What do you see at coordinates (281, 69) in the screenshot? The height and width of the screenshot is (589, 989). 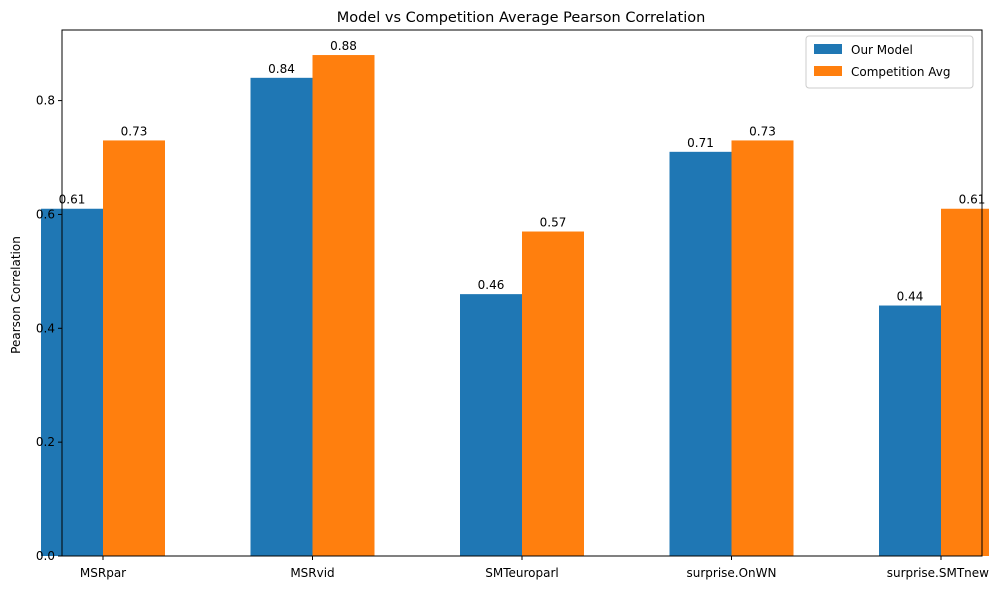 I see `data-label: 0.84` at bounding box center [281, 69].